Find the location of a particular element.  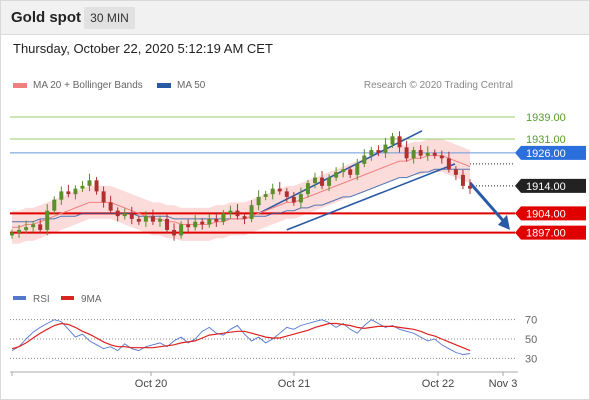

projection-arrow-head is located at coordinates (504, 222).